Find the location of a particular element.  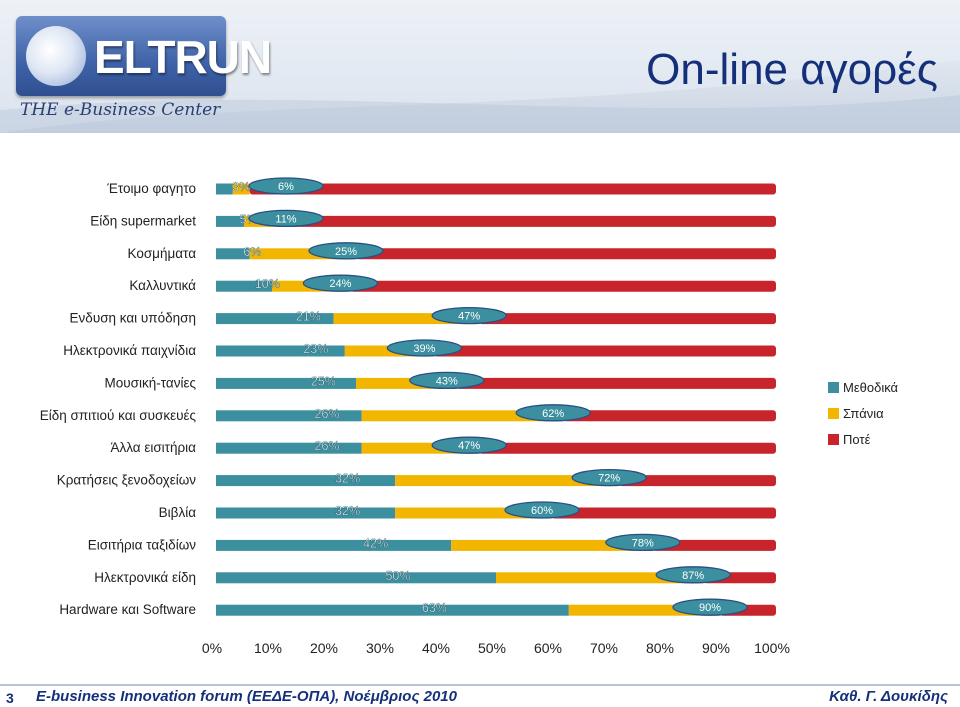

legend-label-methodical: Μεθοδικά is located at coordinates (871, 387).